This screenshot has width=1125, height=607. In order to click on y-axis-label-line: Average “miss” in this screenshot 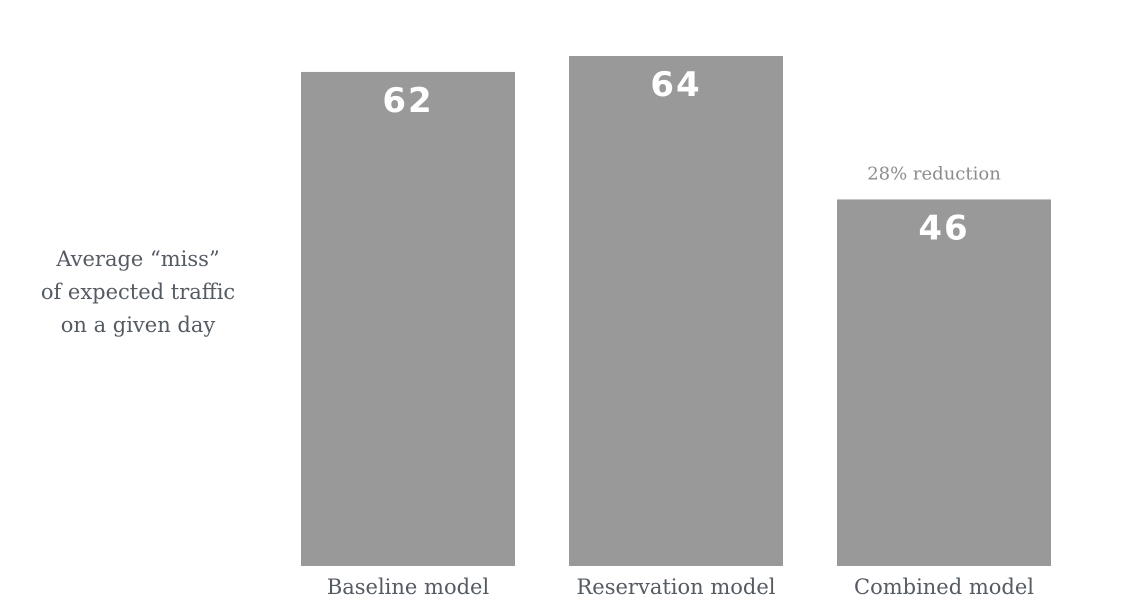, I will do `click(137, 259)`.